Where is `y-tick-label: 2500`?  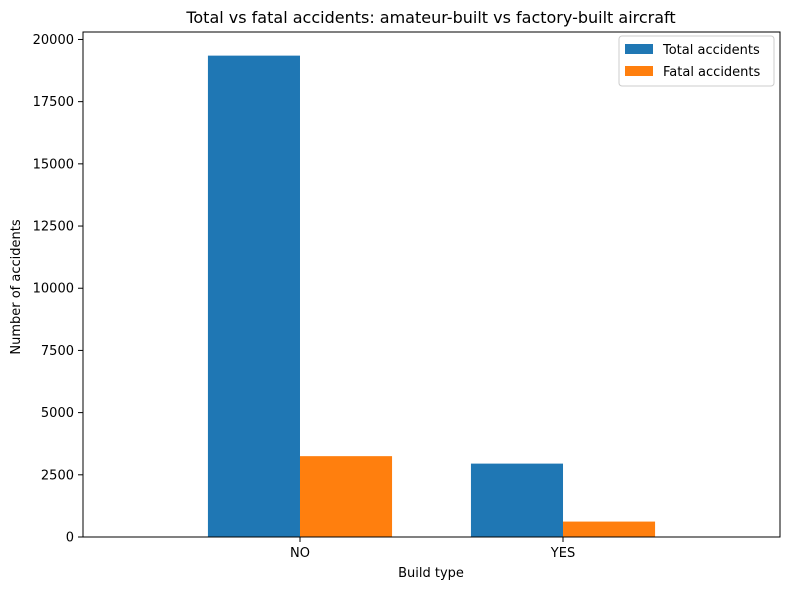 y-tick-label: 2500 is located at coordinates (57, 475).